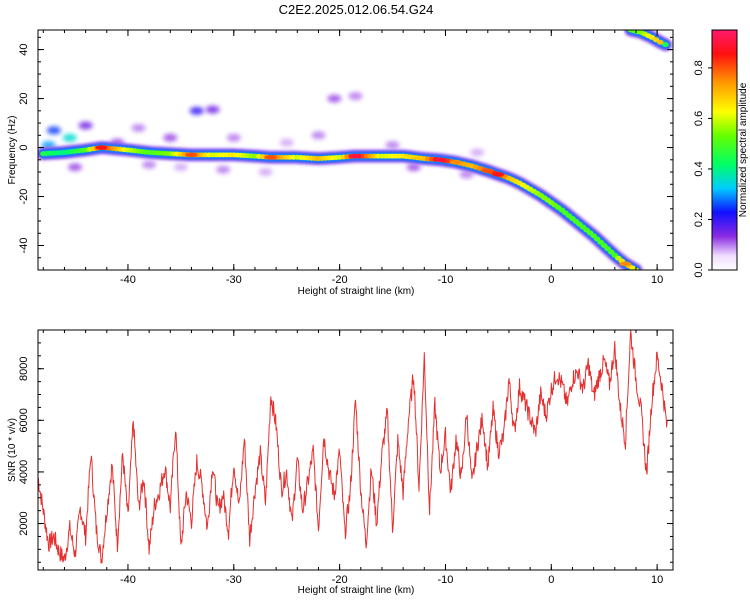 The height and width of the screenshot is (600, 750). Describe the element at coordinates (446, 580) in the screenshot. I see `snr-x-tick-label: -10` at that location.